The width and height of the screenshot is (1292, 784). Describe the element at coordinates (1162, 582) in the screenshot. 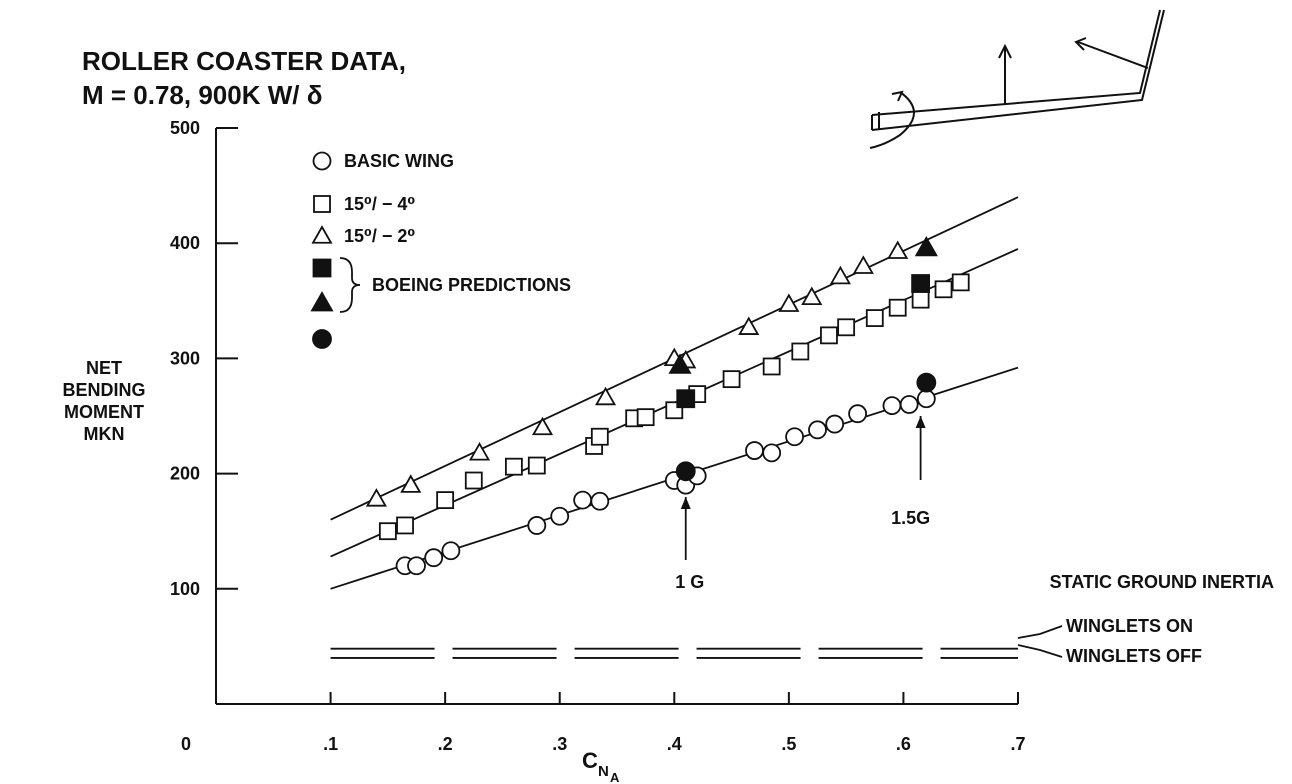

I see `static-ground-inertia-label: STATIC GROUND INERTIA` at that location.